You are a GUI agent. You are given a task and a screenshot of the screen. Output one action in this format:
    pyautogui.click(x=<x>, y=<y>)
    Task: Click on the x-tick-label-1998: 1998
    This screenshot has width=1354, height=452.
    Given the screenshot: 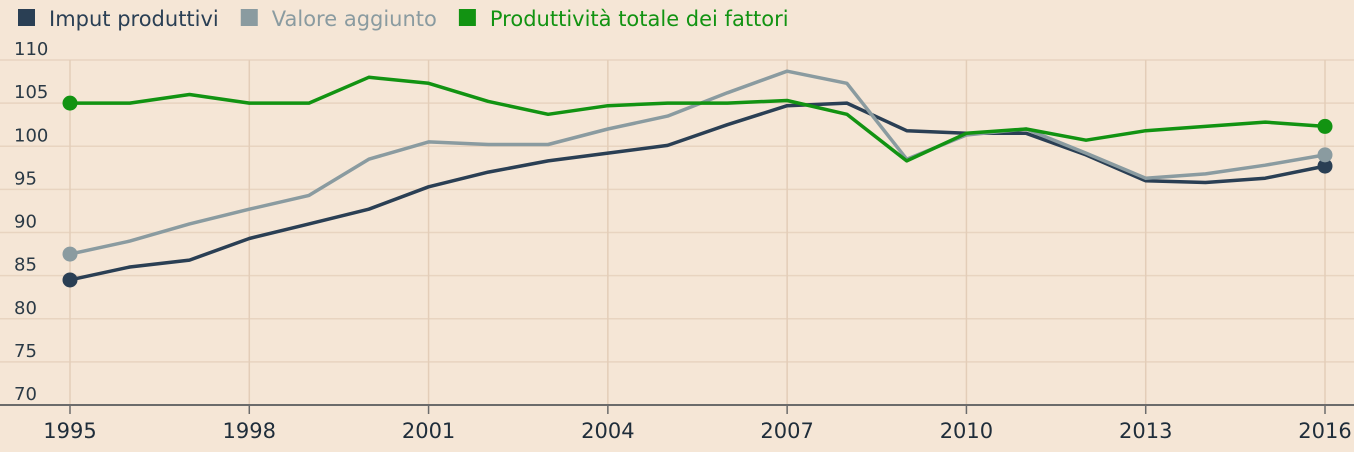 What is the action you would take?
    pyautogui.click(x=249, y=431)
    